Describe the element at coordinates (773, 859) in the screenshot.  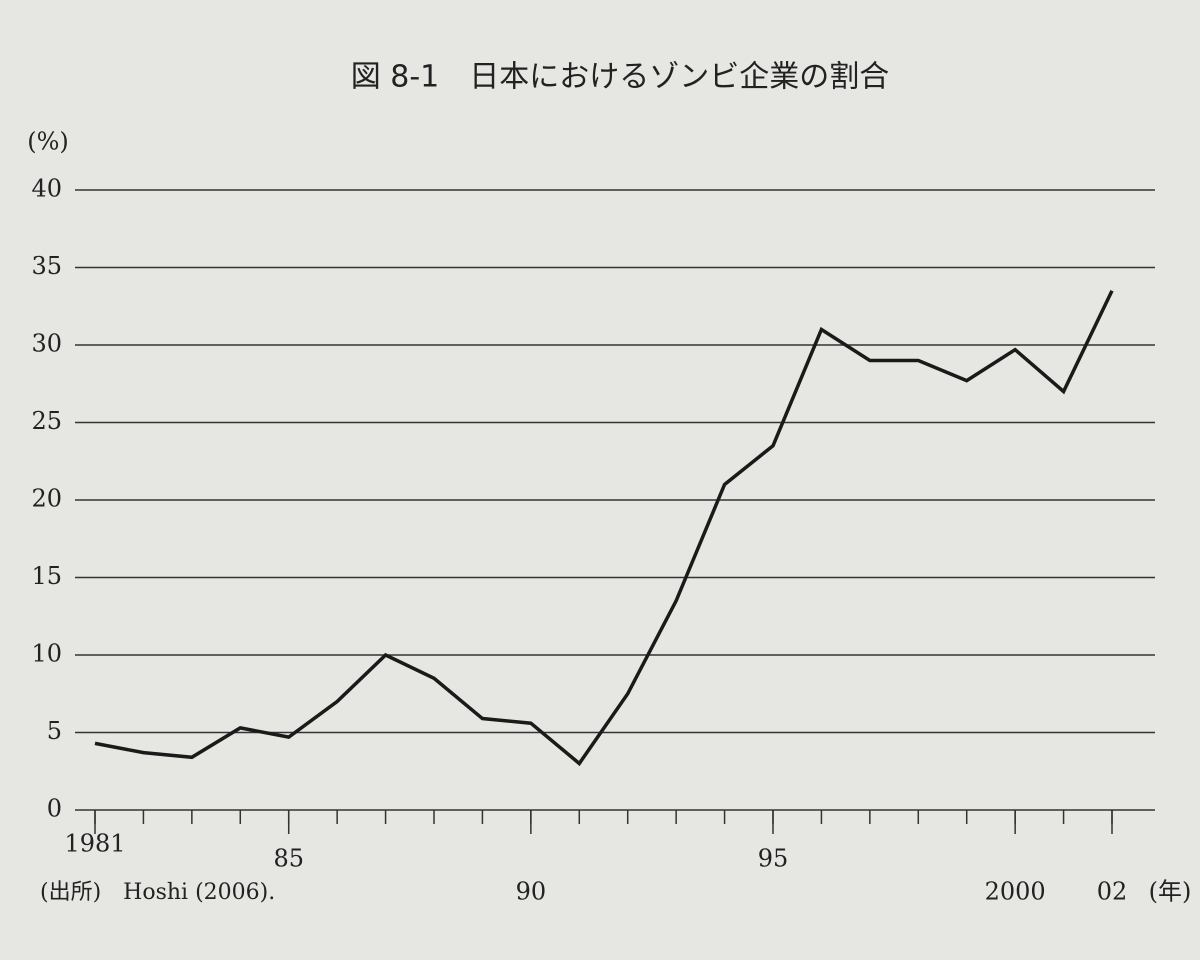
I see `x-tick-label: 95` at that location.